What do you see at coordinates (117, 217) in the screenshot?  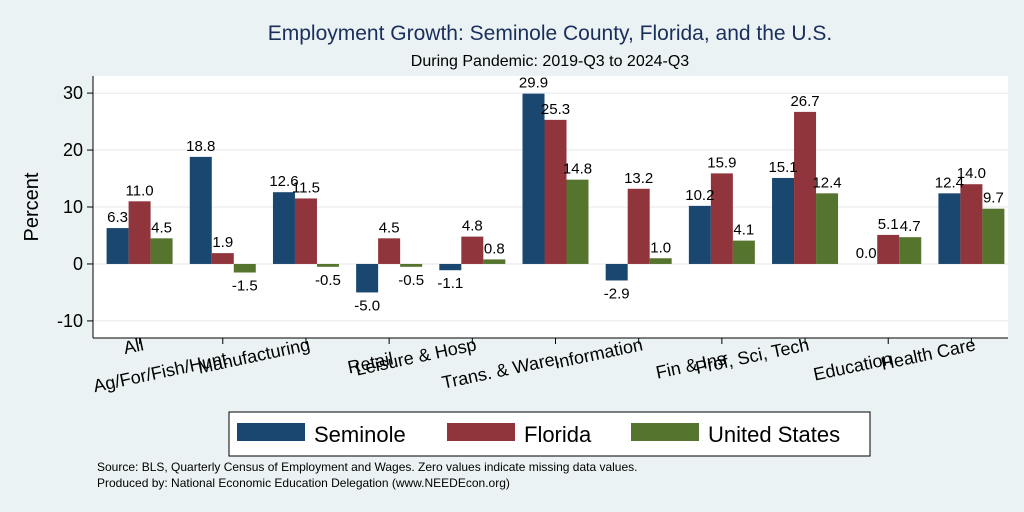 I see `data-label: 6.3` at bounding box center [117, 217].